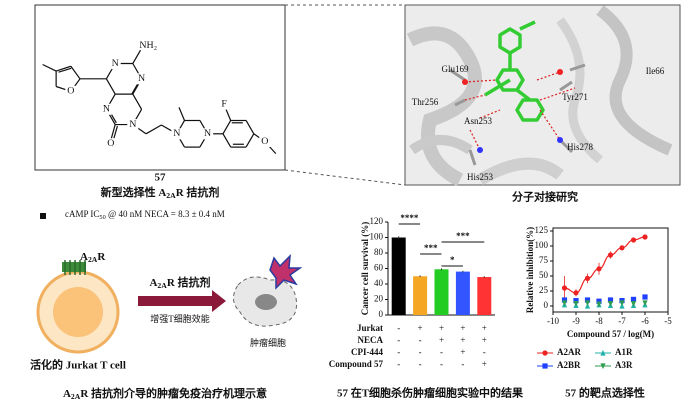  Describe the element at coordinates (165, 393) in the screenshot. I see `mechanism-caption: A2AR 拮抗剂介导的肿瘤免疫治疗机理示意` at that location.